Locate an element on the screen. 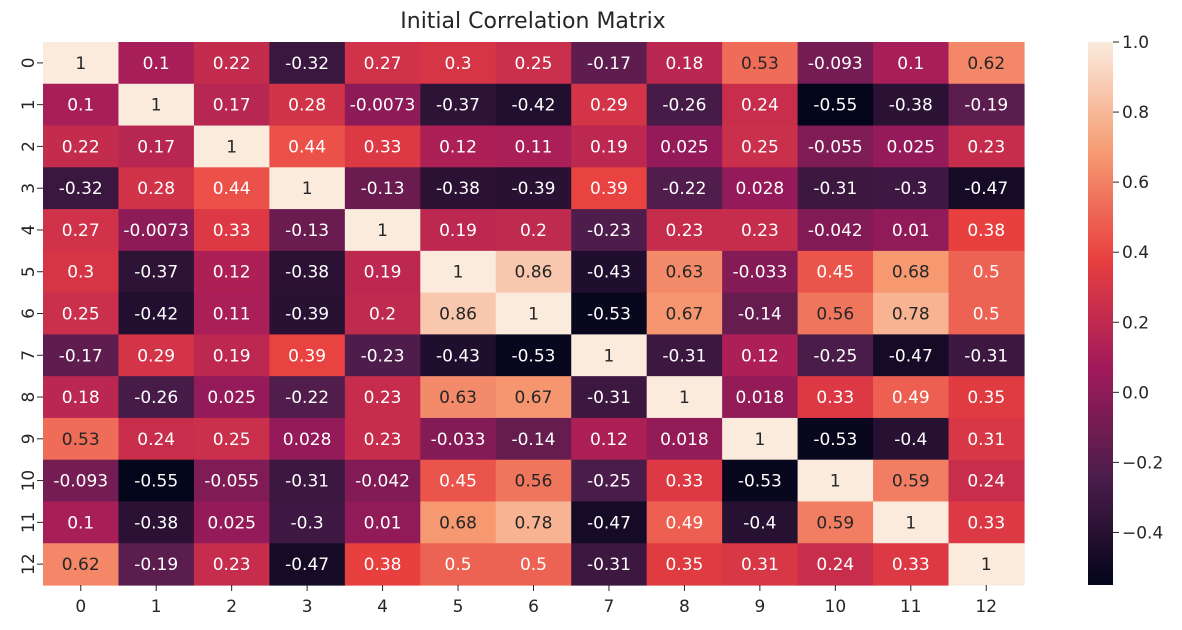  y-tick-label: 6 is located at coordinates (29, 313).